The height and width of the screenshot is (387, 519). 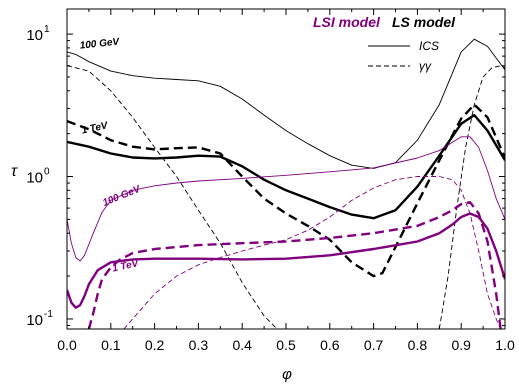 What do you see at coordinates (461, 345) in the screenshot?
I see `x-tick-label: 0.9` at bounding box center [461, 345].